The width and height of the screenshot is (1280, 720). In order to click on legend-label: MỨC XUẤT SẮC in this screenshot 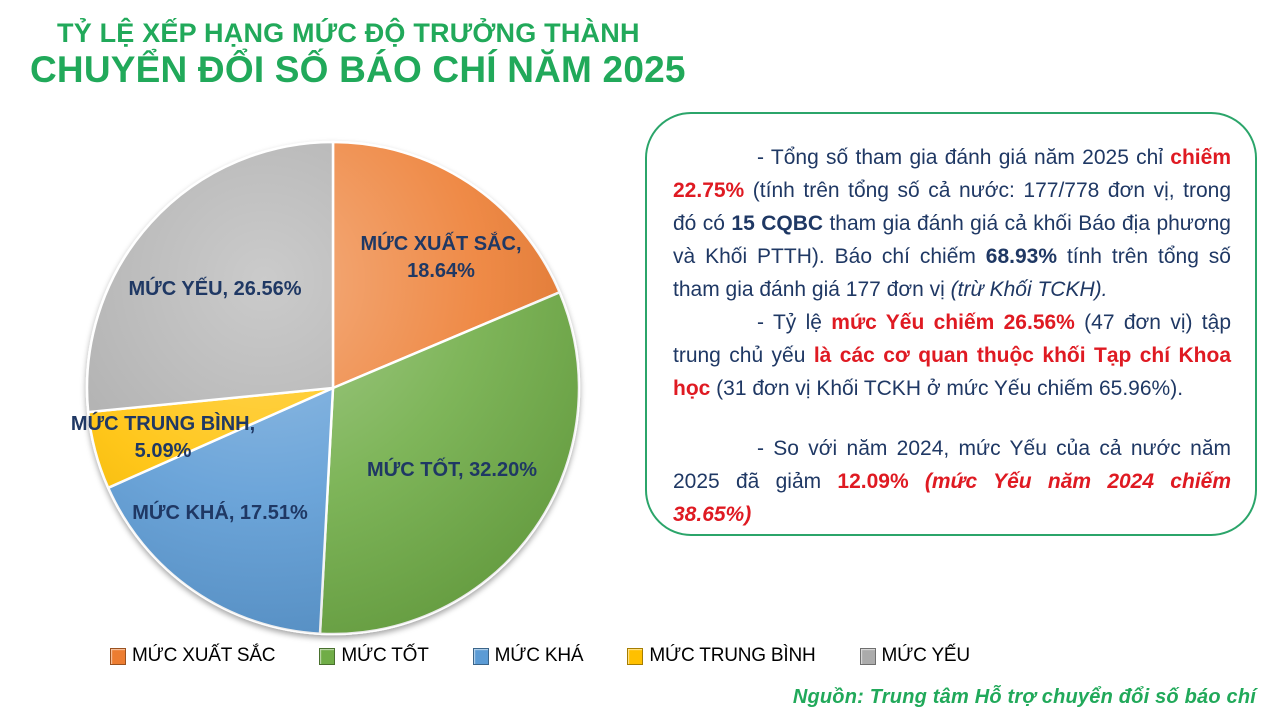, I will do `click(204, 655)`.